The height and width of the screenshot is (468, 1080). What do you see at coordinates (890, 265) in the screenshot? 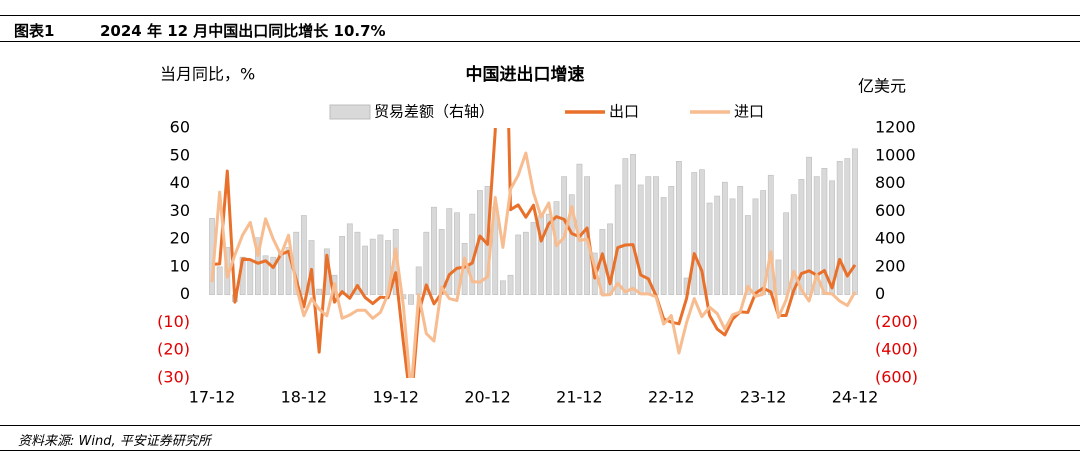
I see `y2-tick-label: 200` at bounding box center [890, 265].